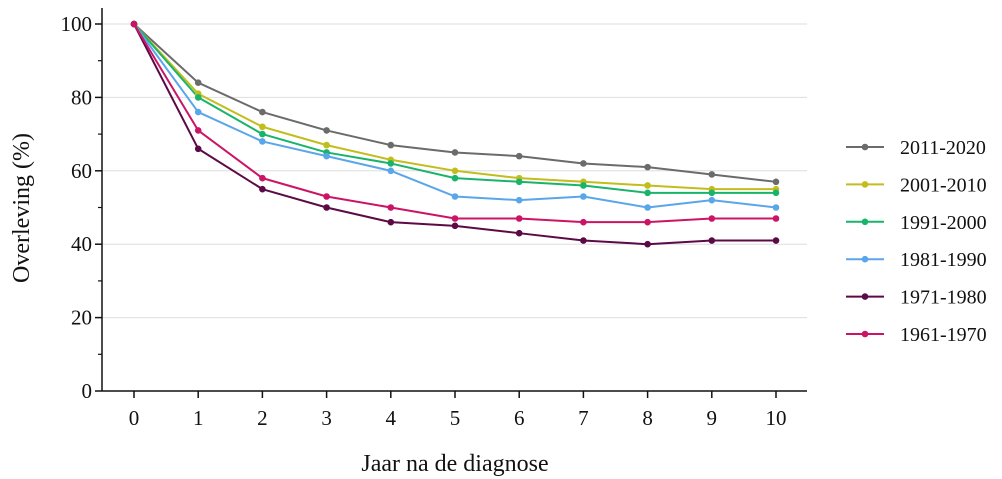  I want to click on x-tick-label: 5, so click(455, 418).